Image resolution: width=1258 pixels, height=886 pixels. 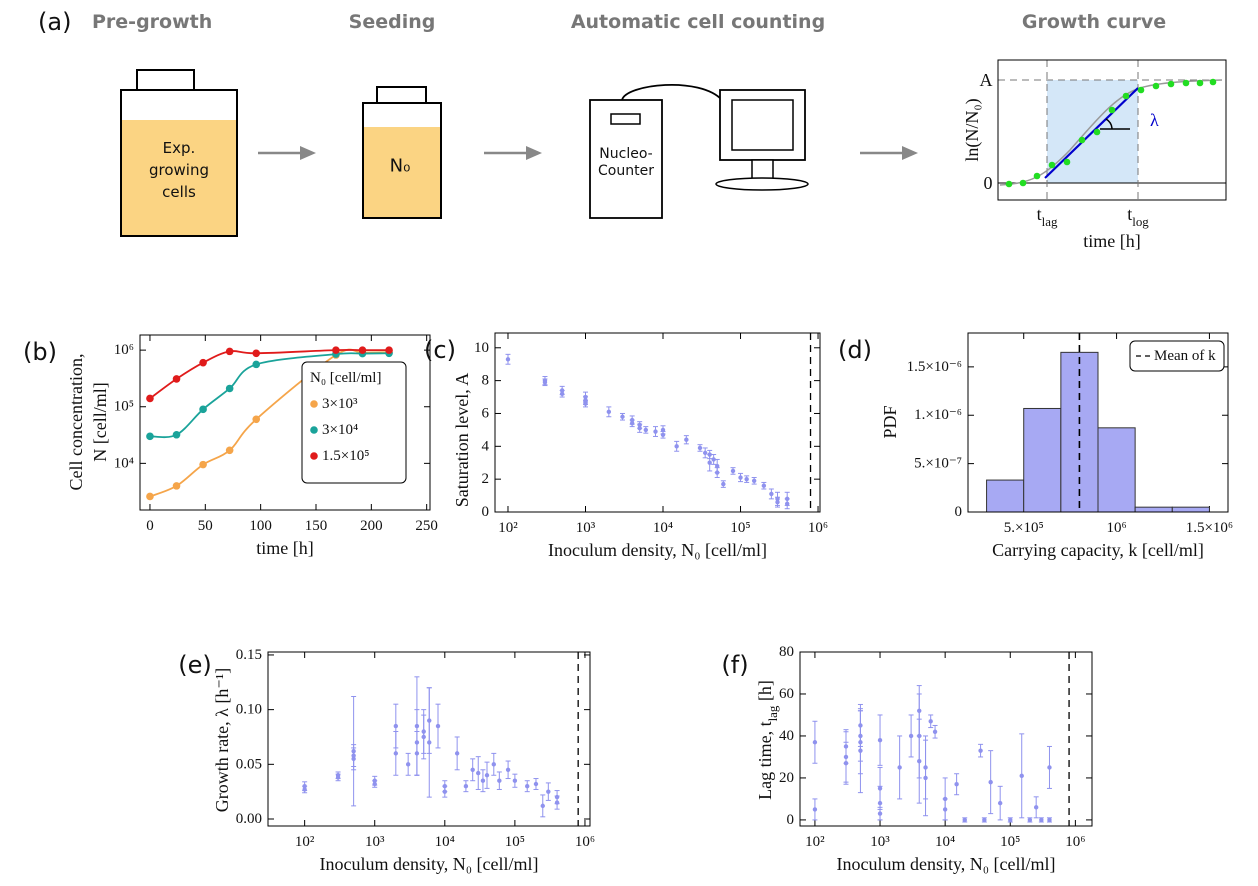 What do you see at coordinates (401, 95) in the screenshot?
I see `bottle-cap` at bounding box center [401, 95].